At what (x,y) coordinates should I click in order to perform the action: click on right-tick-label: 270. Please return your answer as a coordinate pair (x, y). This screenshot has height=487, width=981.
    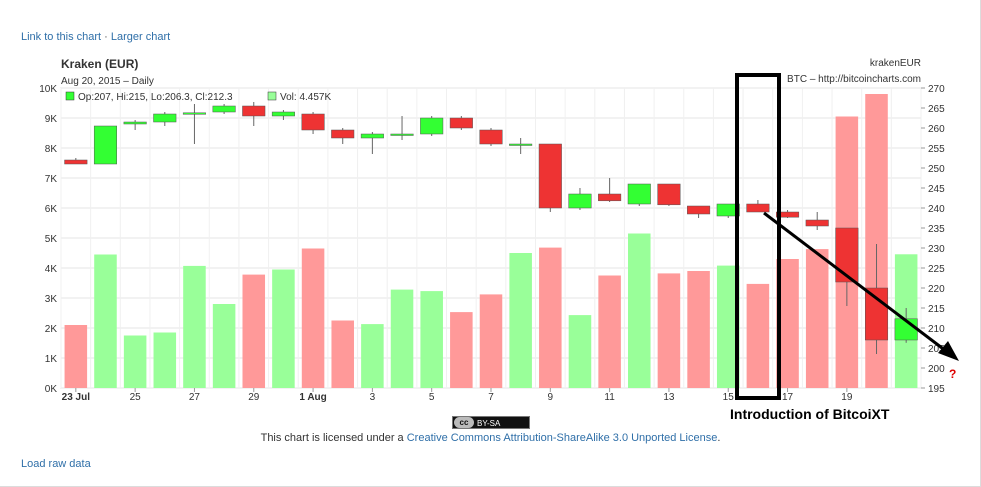
    Looking at the image, I should click on (936, 89).